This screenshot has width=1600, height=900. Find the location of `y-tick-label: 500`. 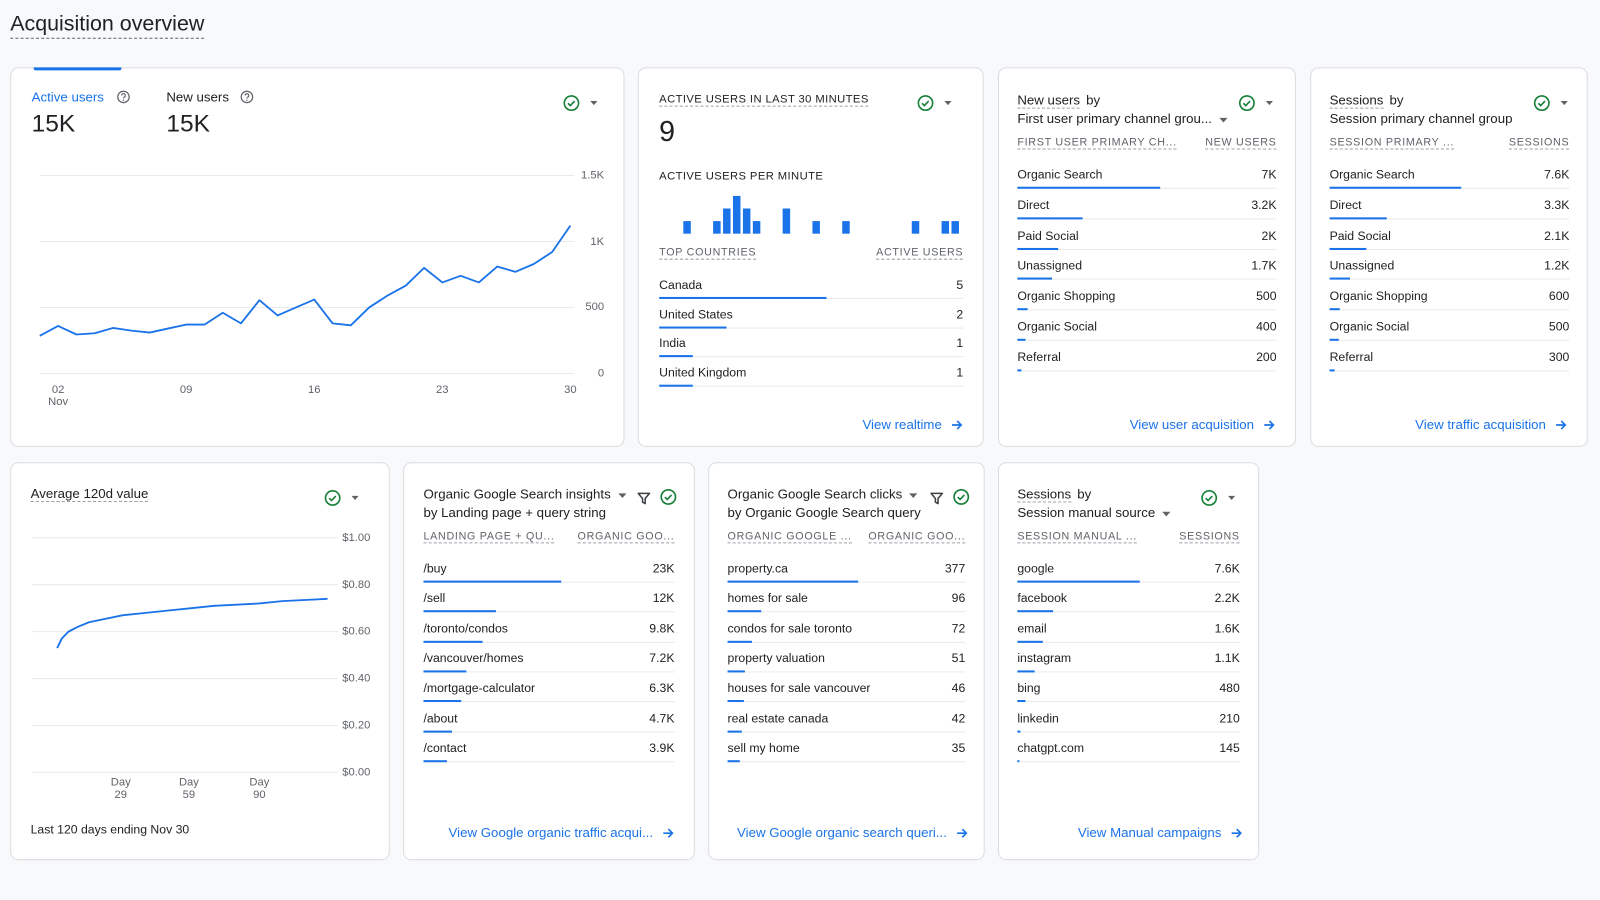

y-tick-label: 500 is located at coordinates (595, 307).